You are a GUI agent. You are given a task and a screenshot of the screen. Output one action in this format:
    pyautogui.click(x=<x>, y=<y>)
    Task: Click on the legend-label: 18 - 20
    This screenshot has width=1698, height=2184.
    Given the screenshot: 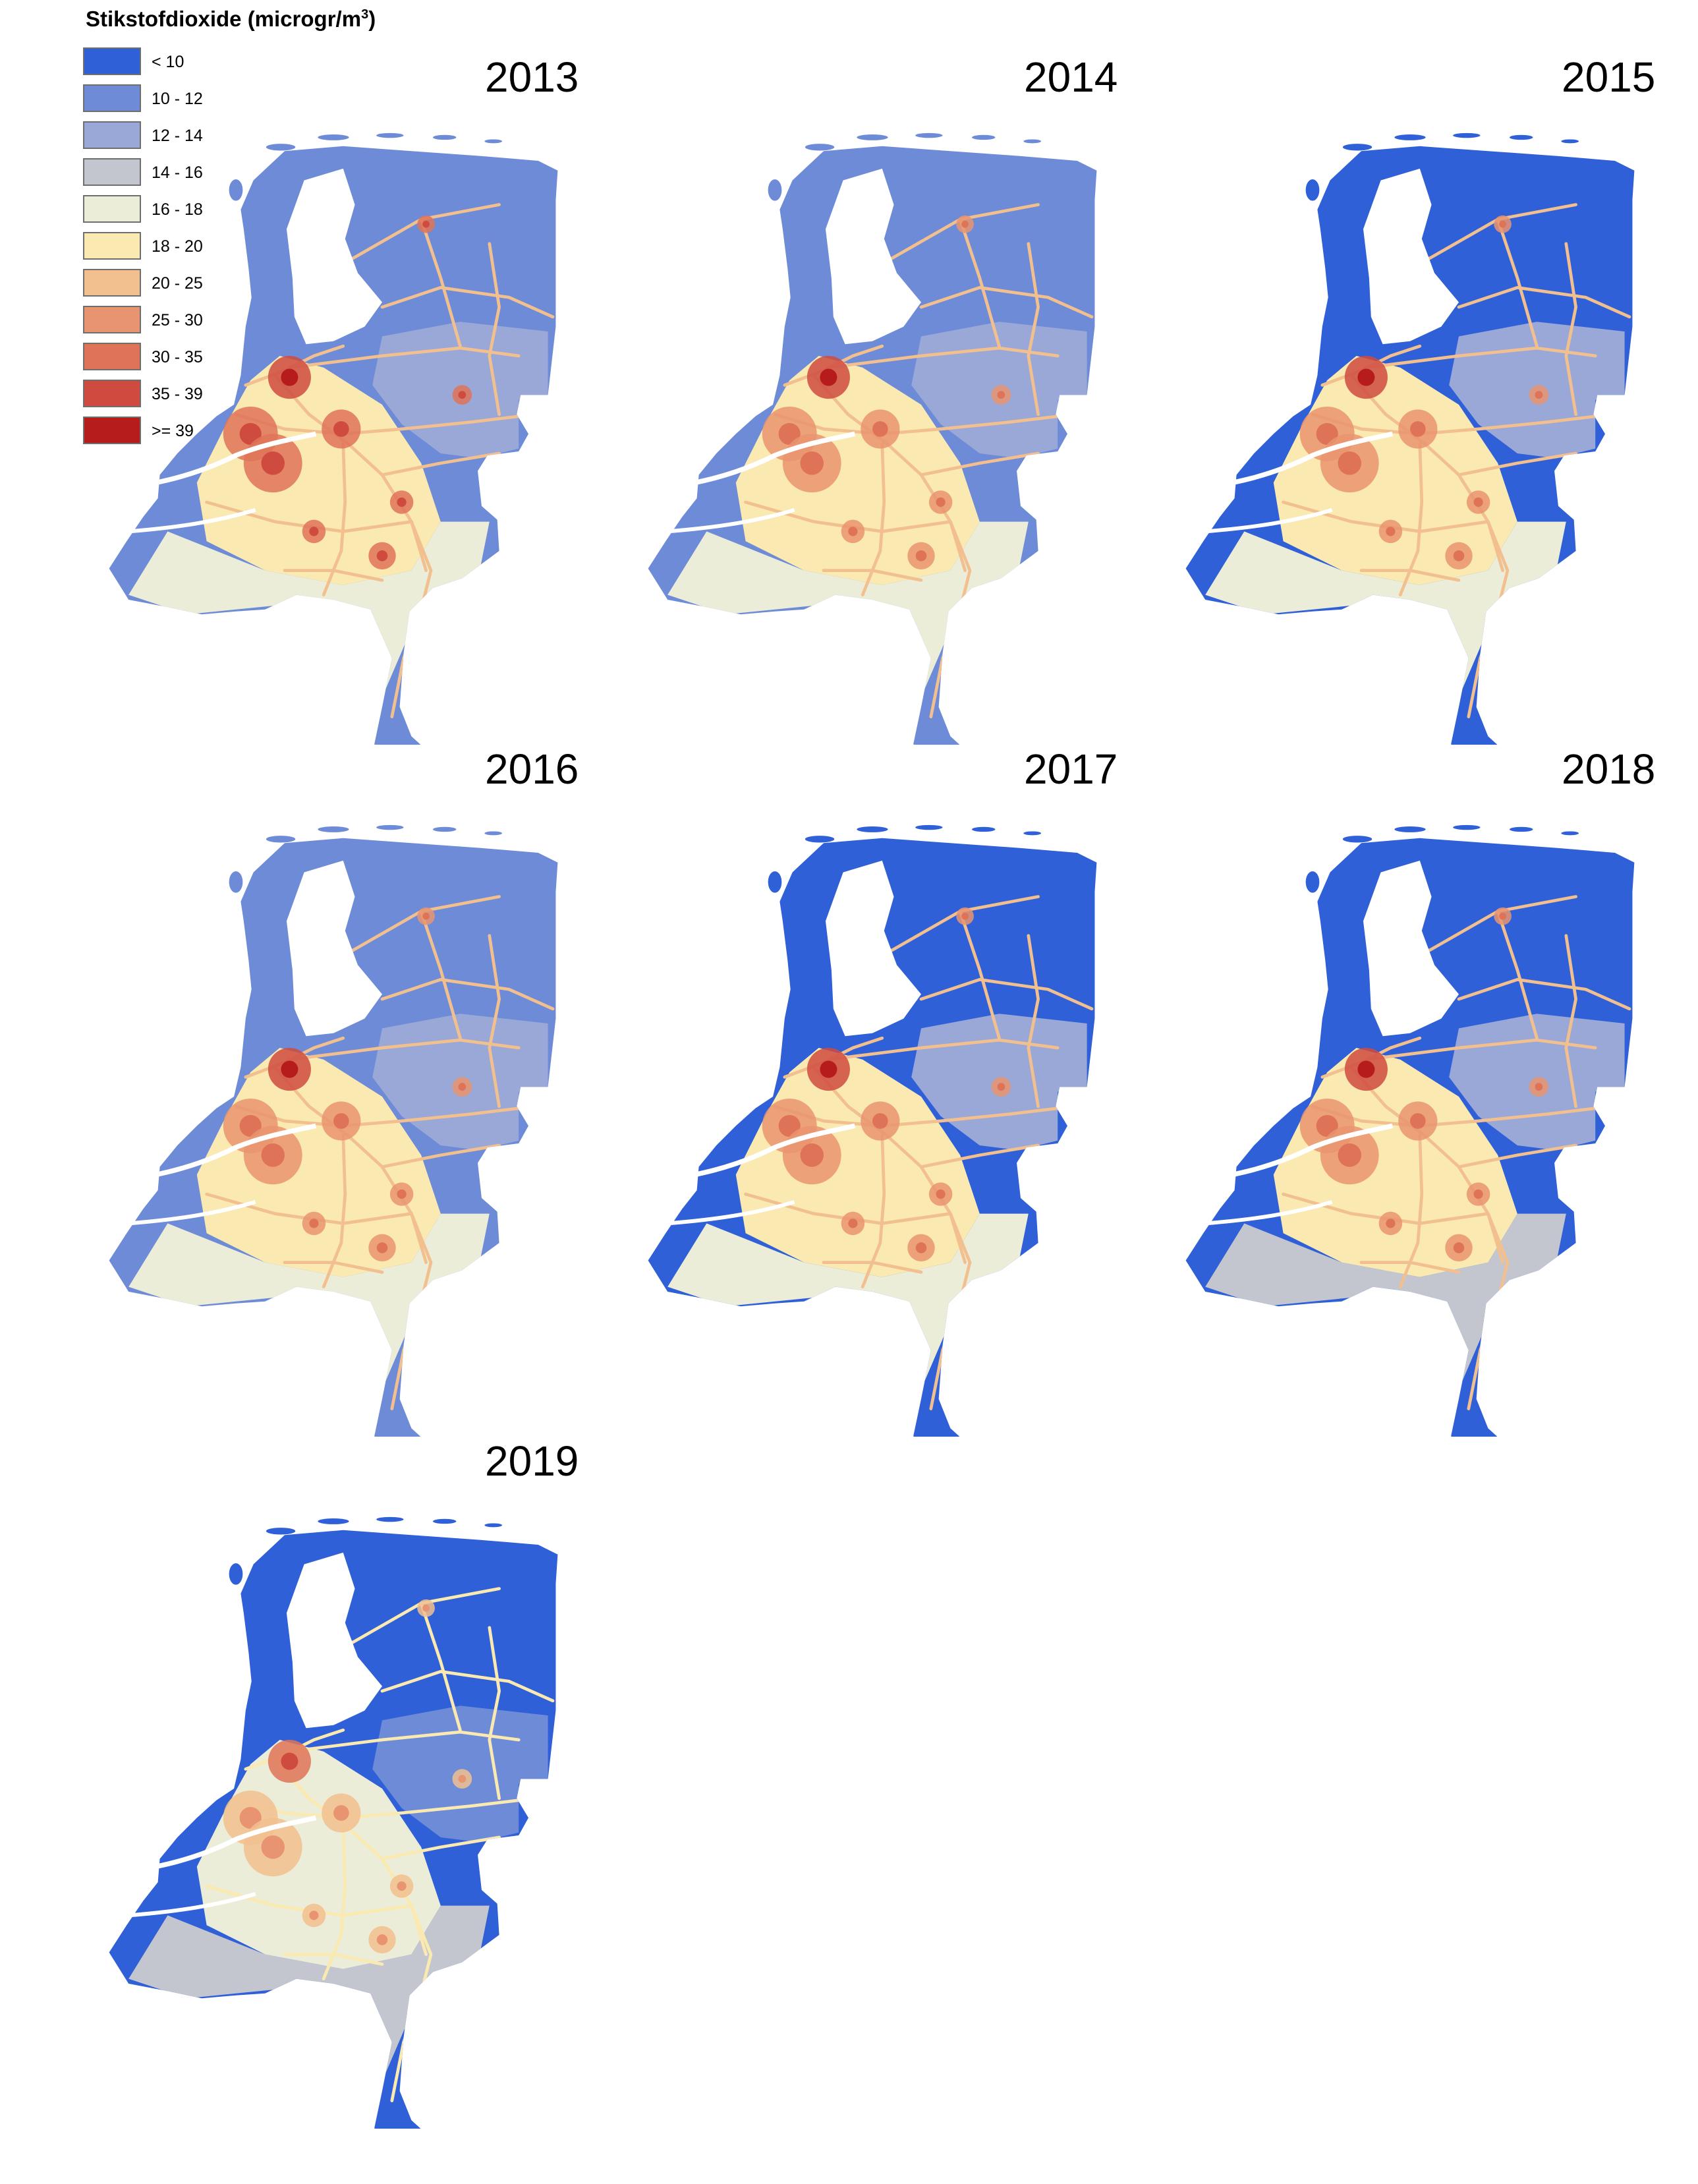 What is the action you would take?
    pyautogui.click(x=177, y=247)
    